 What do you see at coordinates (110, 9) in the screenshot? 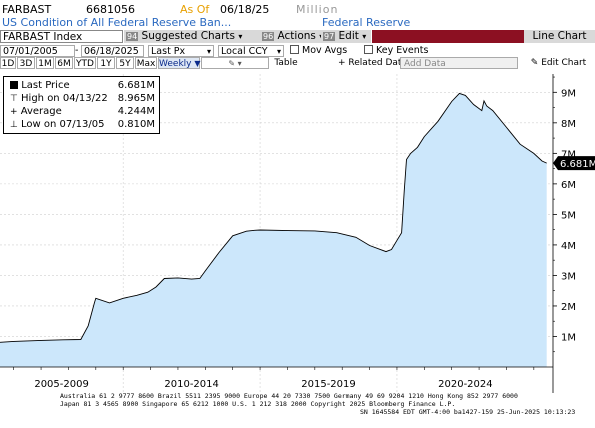
I see `ticker-value: 6681056` at bounding box center [110, 9].